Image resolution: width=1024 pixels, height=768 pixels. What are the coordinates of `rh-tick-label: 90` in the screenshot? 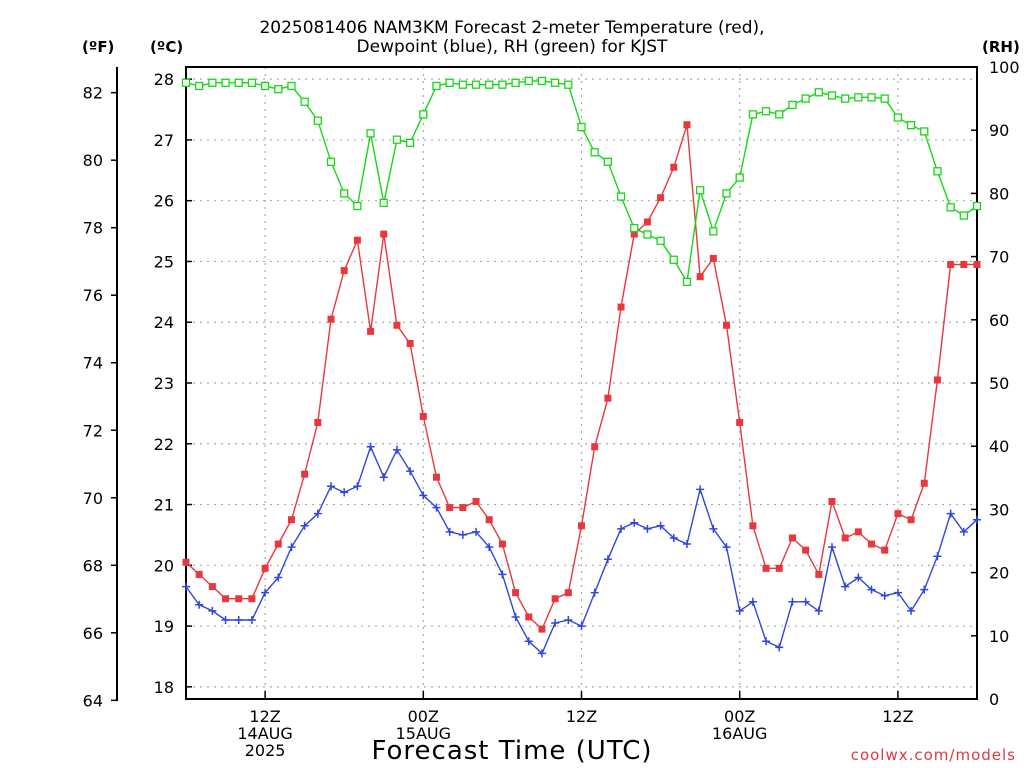 It's located at (999, 130).